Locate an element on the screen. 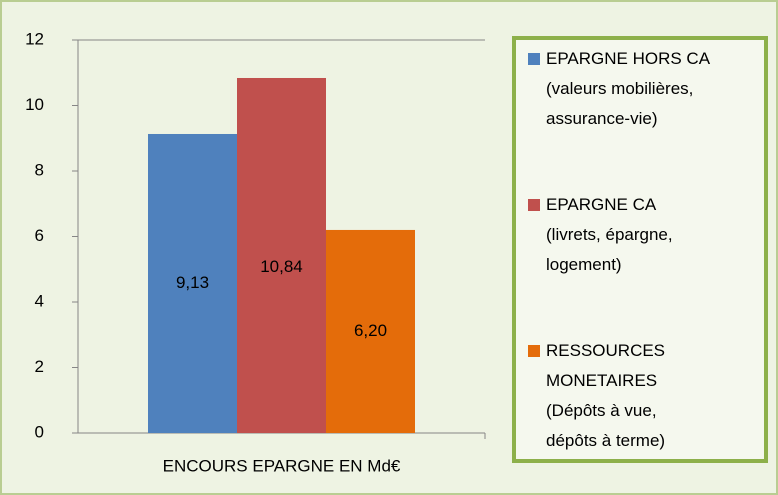  legend-label: EPARGNE CA (livrets, épargne, logement) is located at coordinates (609, 234).